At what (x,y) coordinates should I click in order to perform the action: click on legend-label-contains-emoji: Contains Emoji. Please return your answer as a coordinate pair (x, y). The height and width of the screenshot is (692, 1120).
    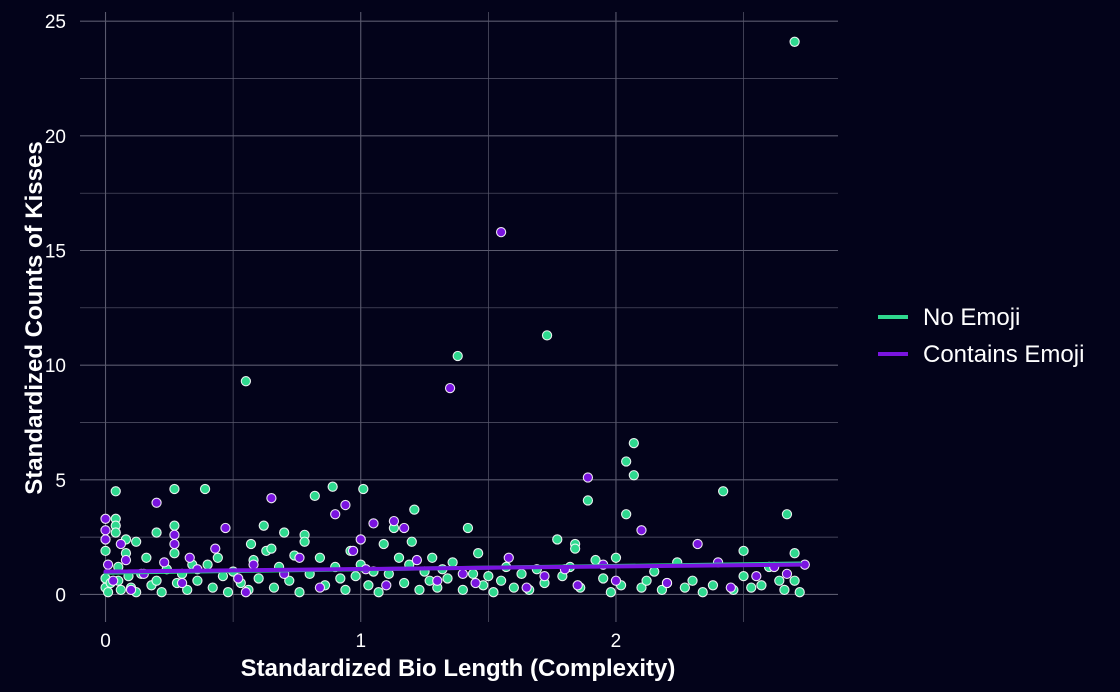
    Looking at the image, I should click on (1003, 354).